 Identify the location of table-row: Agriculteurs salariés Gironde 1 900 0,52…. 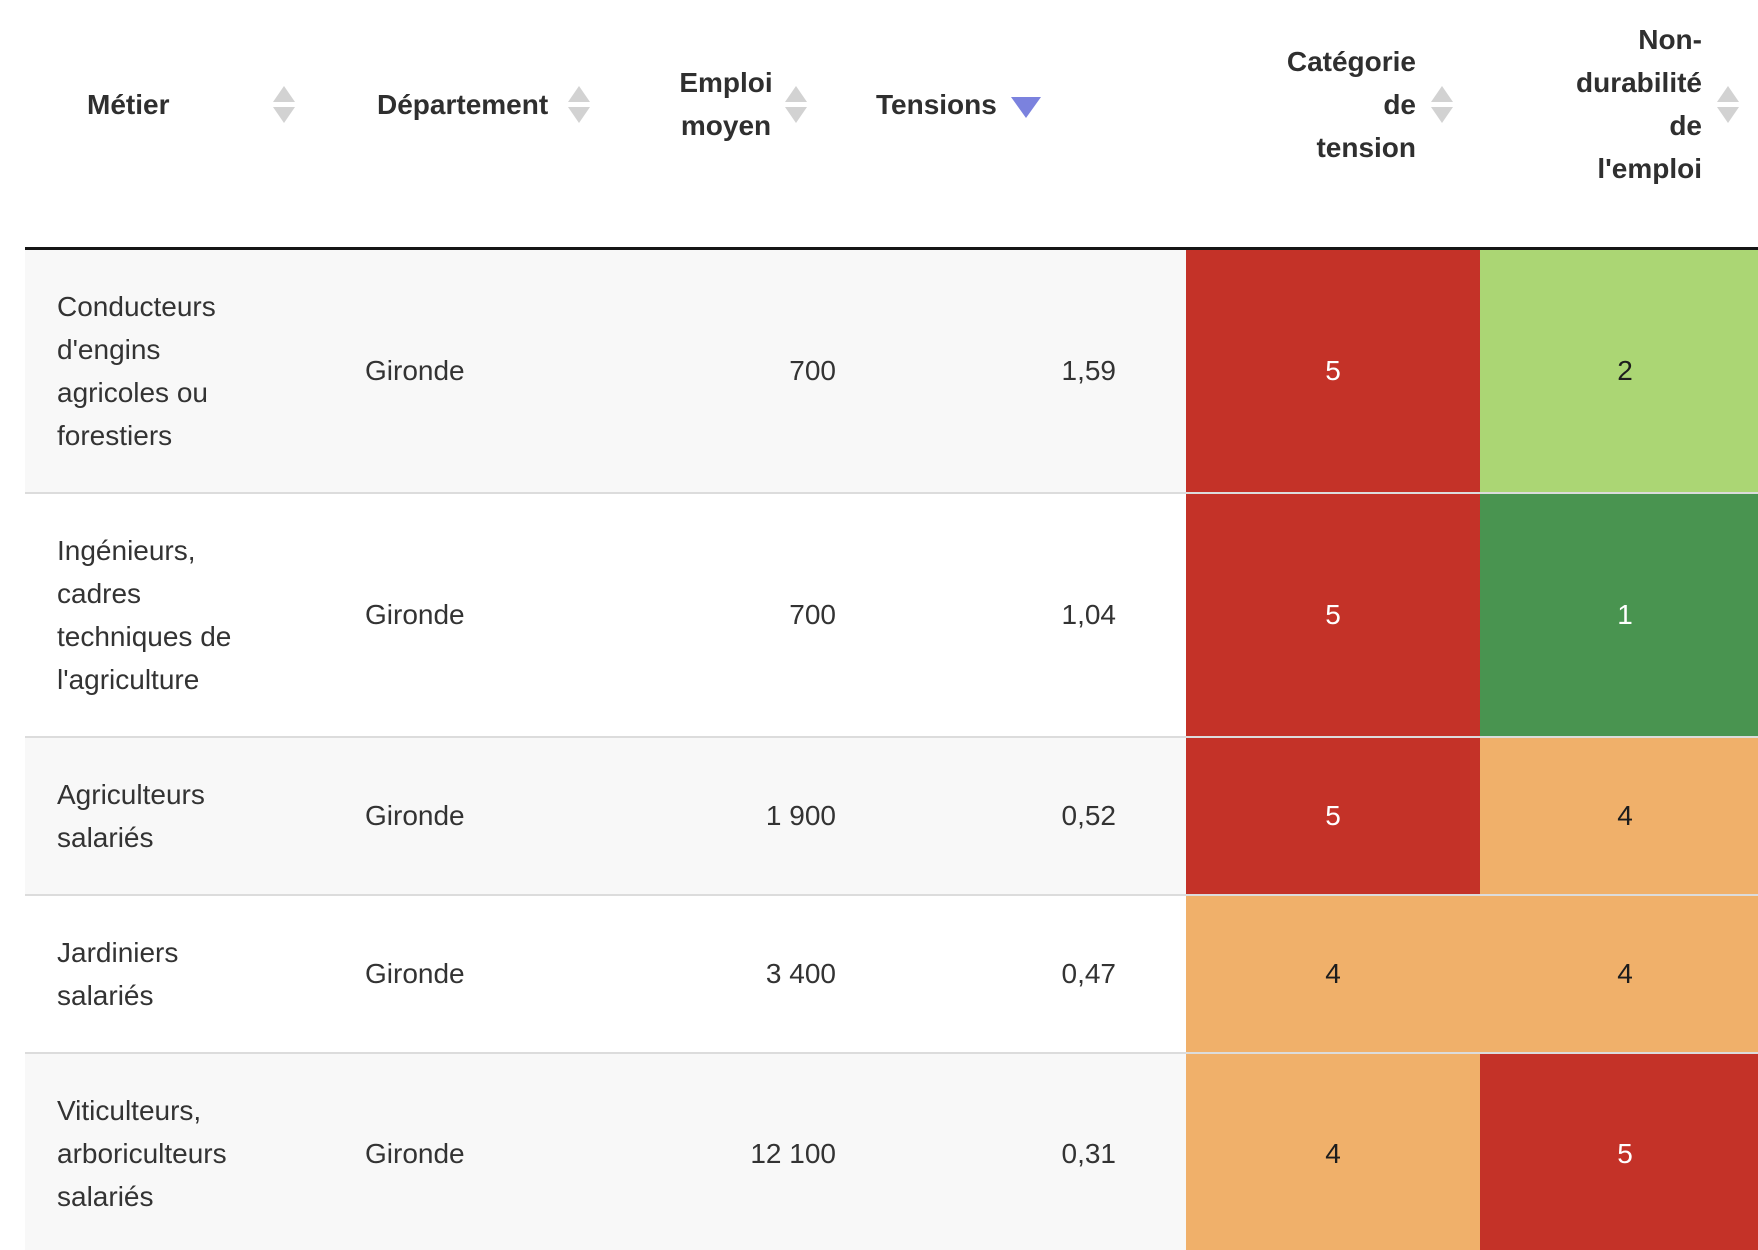
(891, 815).